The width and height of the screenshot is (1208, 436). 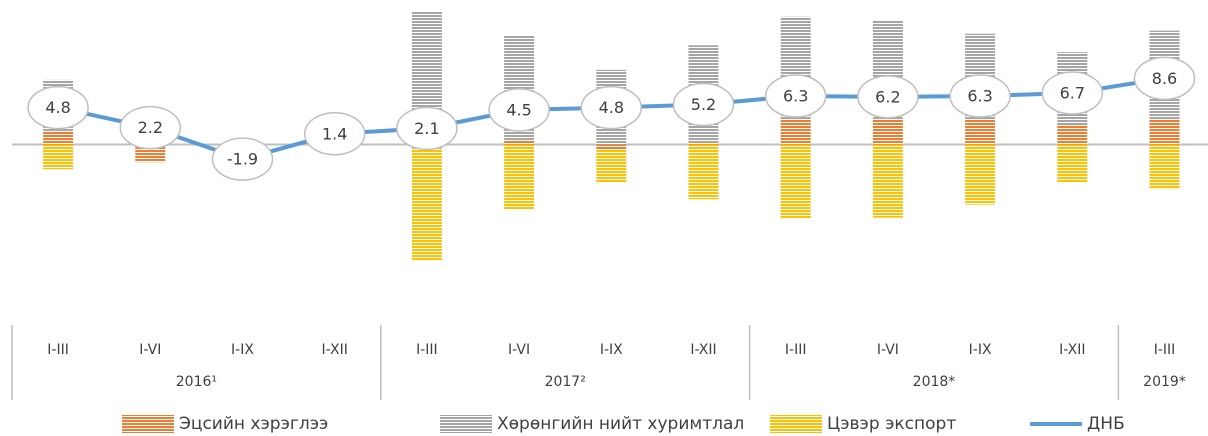 I want to click on data-label: 8.6, so click(x=1164, y=78).